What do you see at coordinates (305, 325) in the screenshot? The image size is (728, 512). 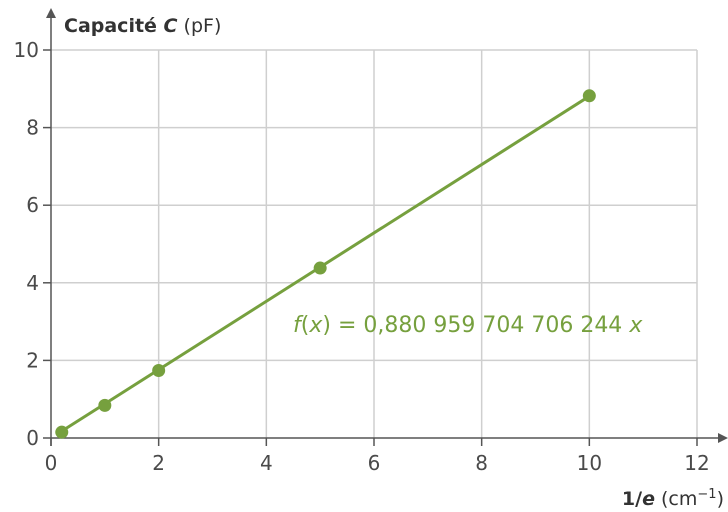 I see `fit-equation-open: (` at bounding box center [305, 325].